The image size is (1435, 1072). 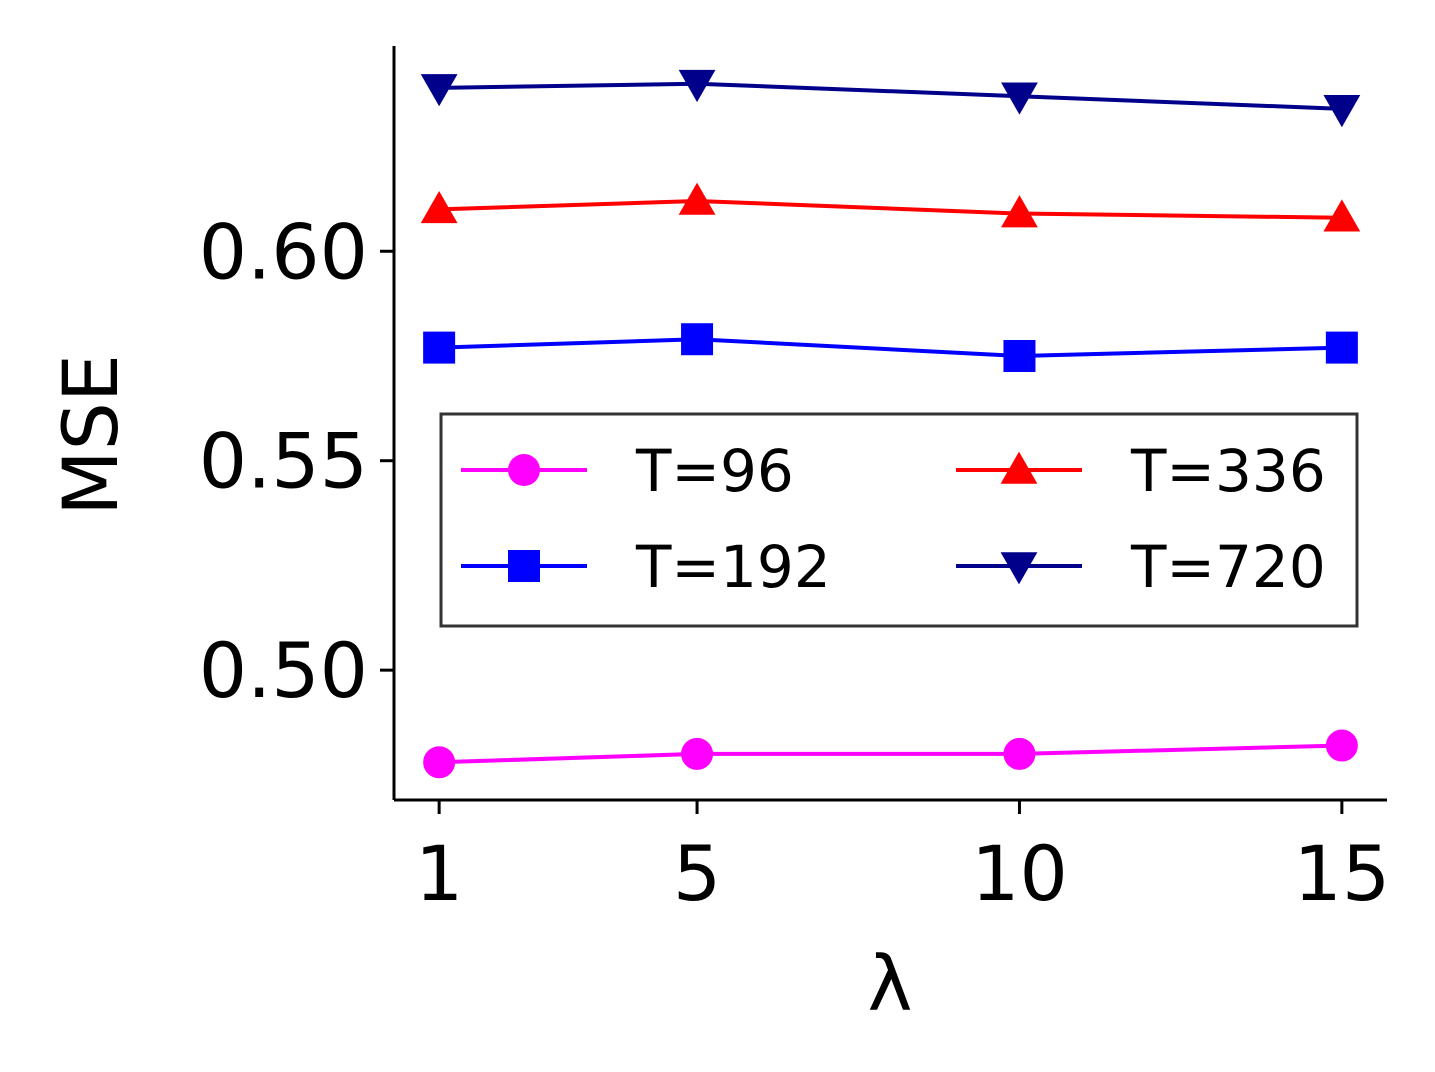 I want to click on legend-label: T=720, so click(x=1228, y=567).